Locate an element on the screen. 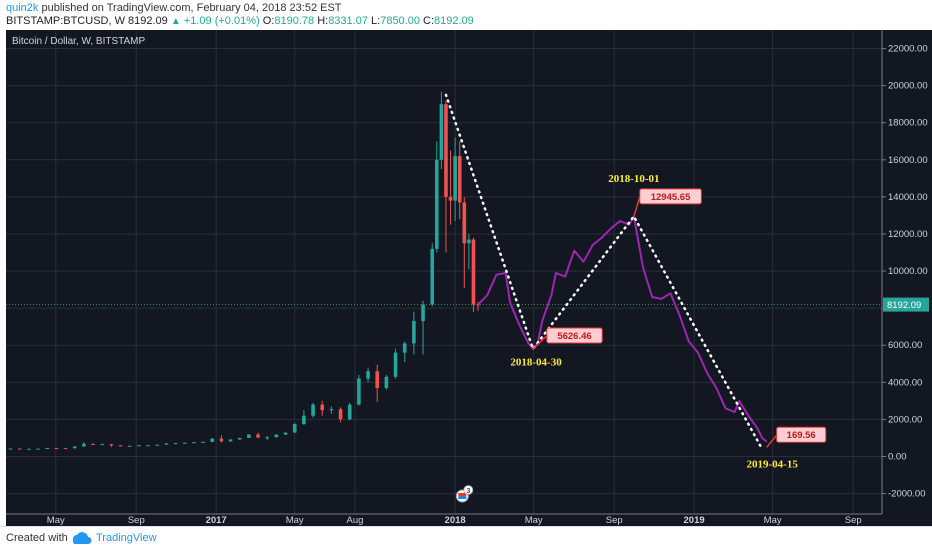  open-value: 8190.78 is located at coordinates (294, 21).